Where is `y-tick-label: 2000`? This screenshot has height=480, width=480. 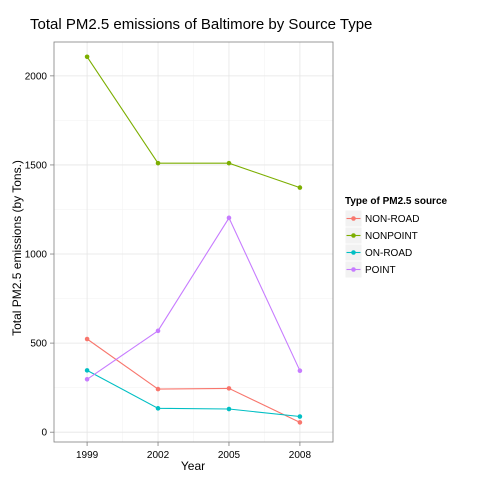
y-tick-label: 2000 is located at coordinates (36, 76).